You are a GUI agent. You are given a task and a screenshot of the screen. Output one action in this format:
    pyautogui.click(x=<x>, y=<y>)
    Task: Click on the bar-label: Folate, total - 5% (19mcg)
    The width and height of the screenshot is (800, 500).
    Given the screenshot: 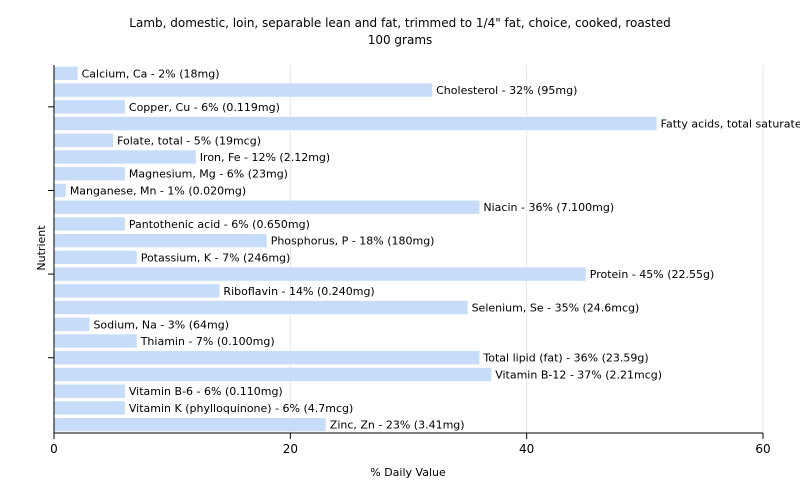 What is the action you would take?
    pyautogui.click(x=189, y=140)
    